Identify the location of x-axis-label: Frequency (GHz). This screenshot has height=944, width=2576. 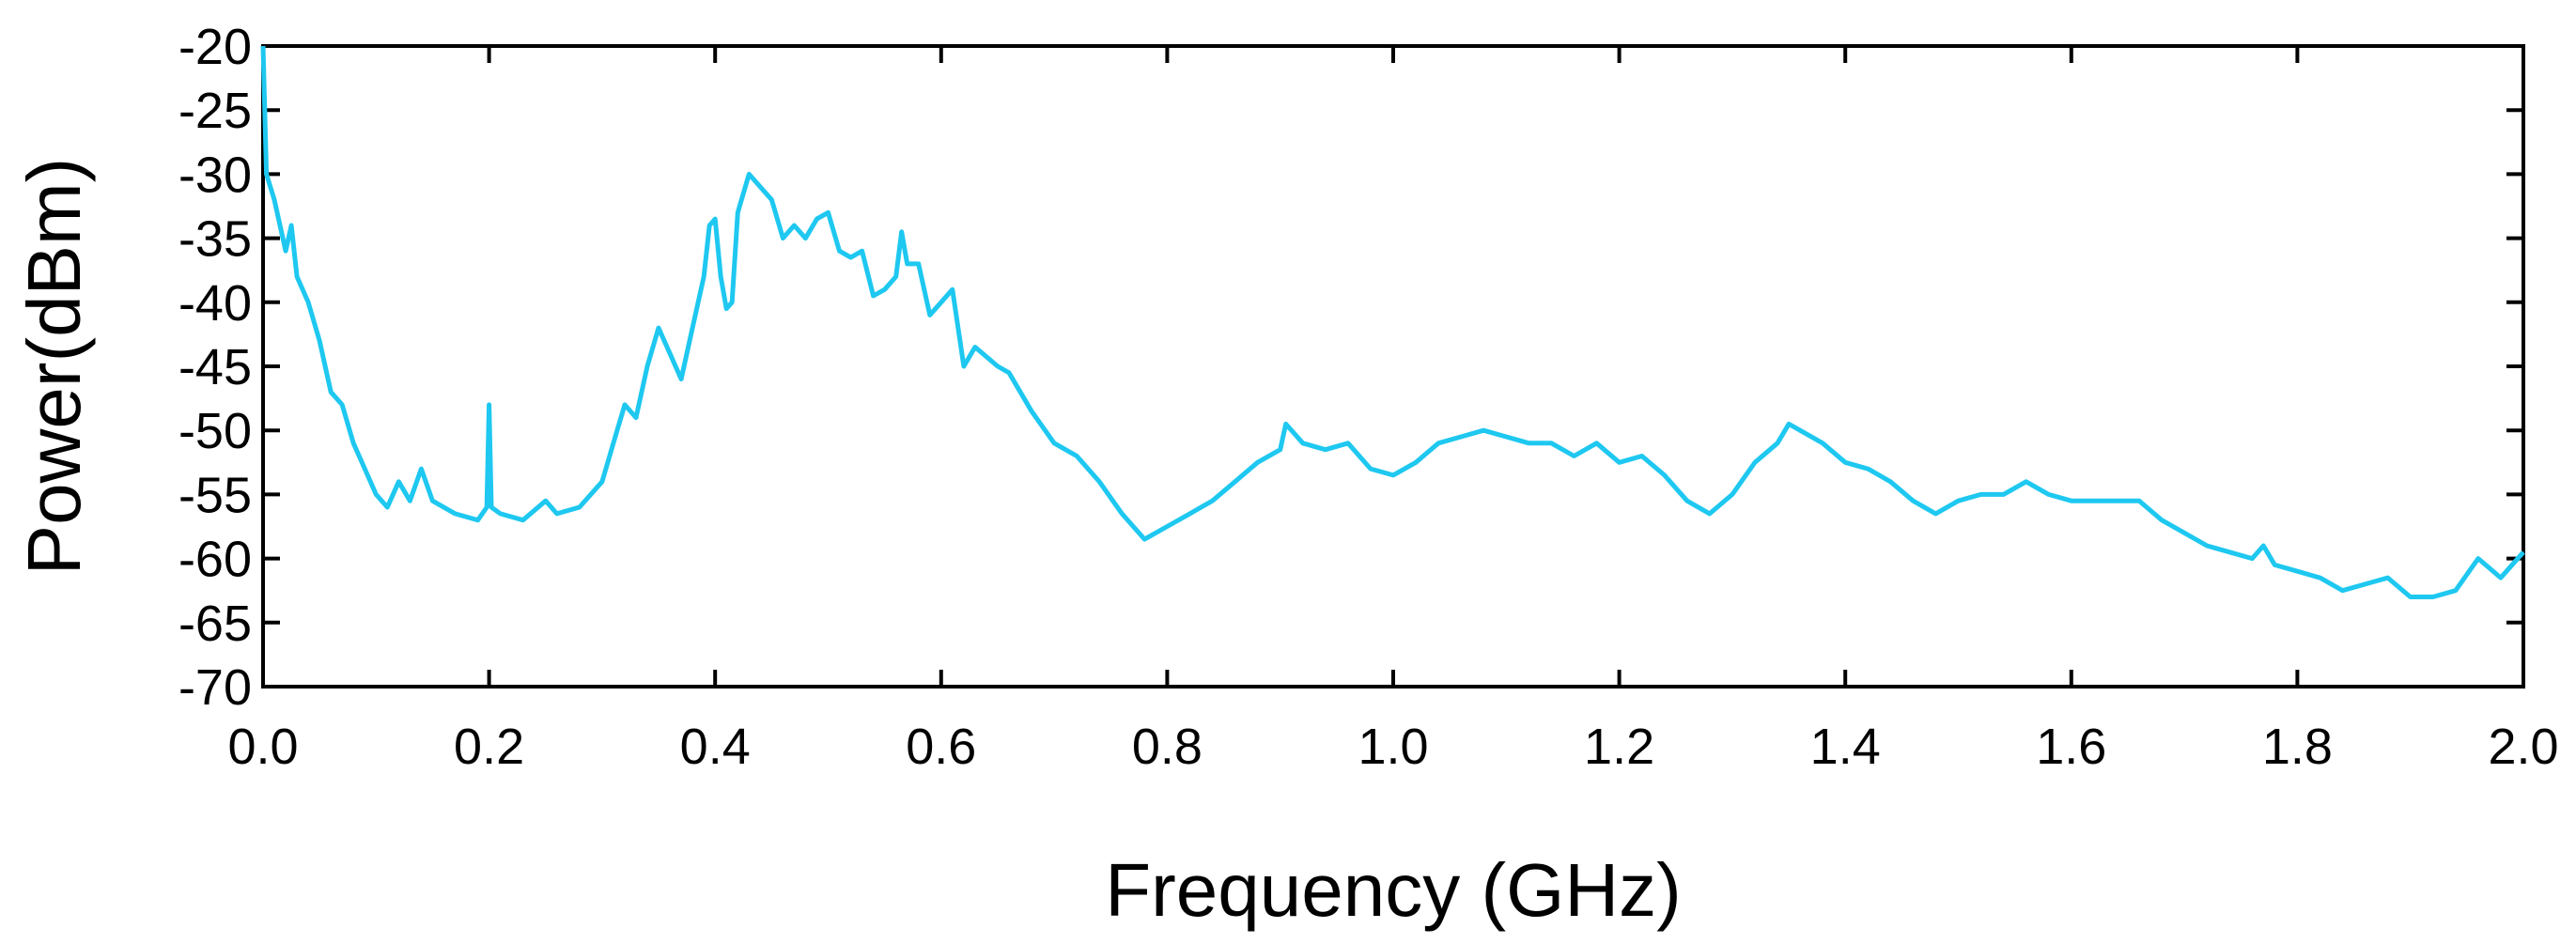
(1393, 890).